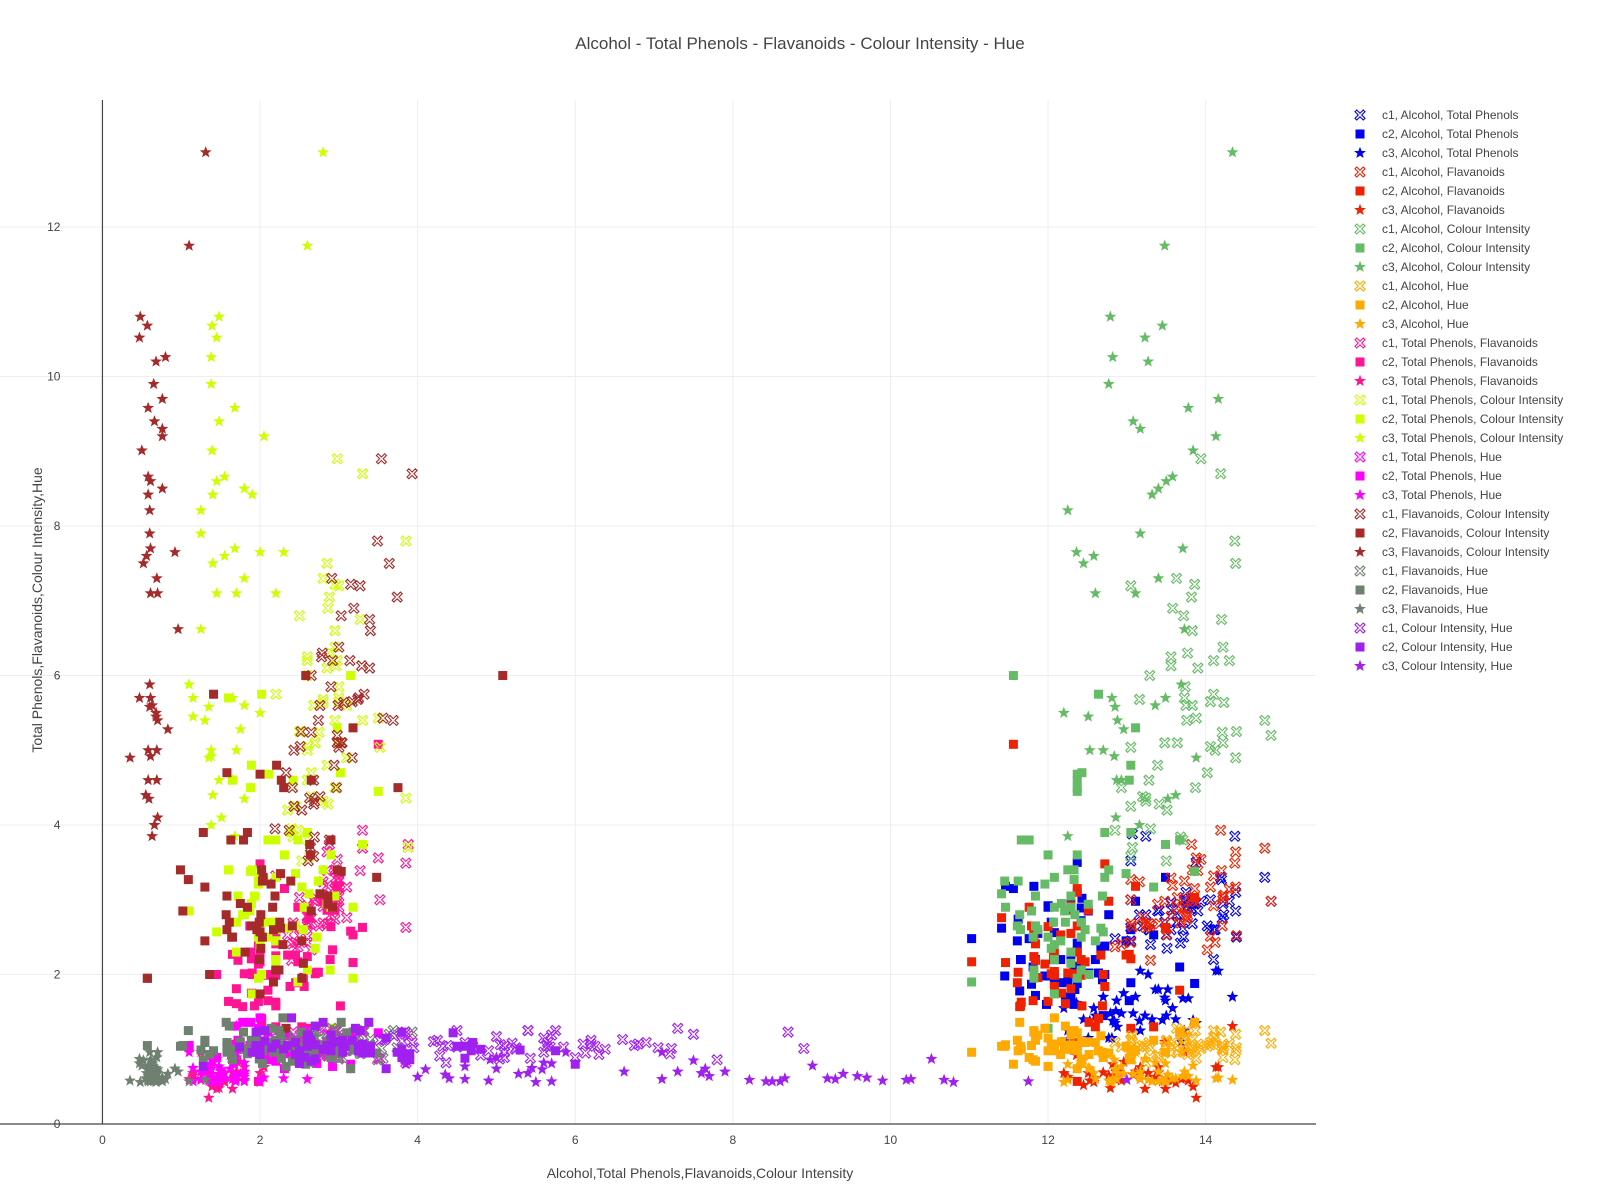 This screenshot has height=1200, width=1600. What do you see at coordinates (1452, 533) in the screenshot?
I see `legend-item: c2, Flavanoids, Colour Intensity` at bounding box center [1452, 533].